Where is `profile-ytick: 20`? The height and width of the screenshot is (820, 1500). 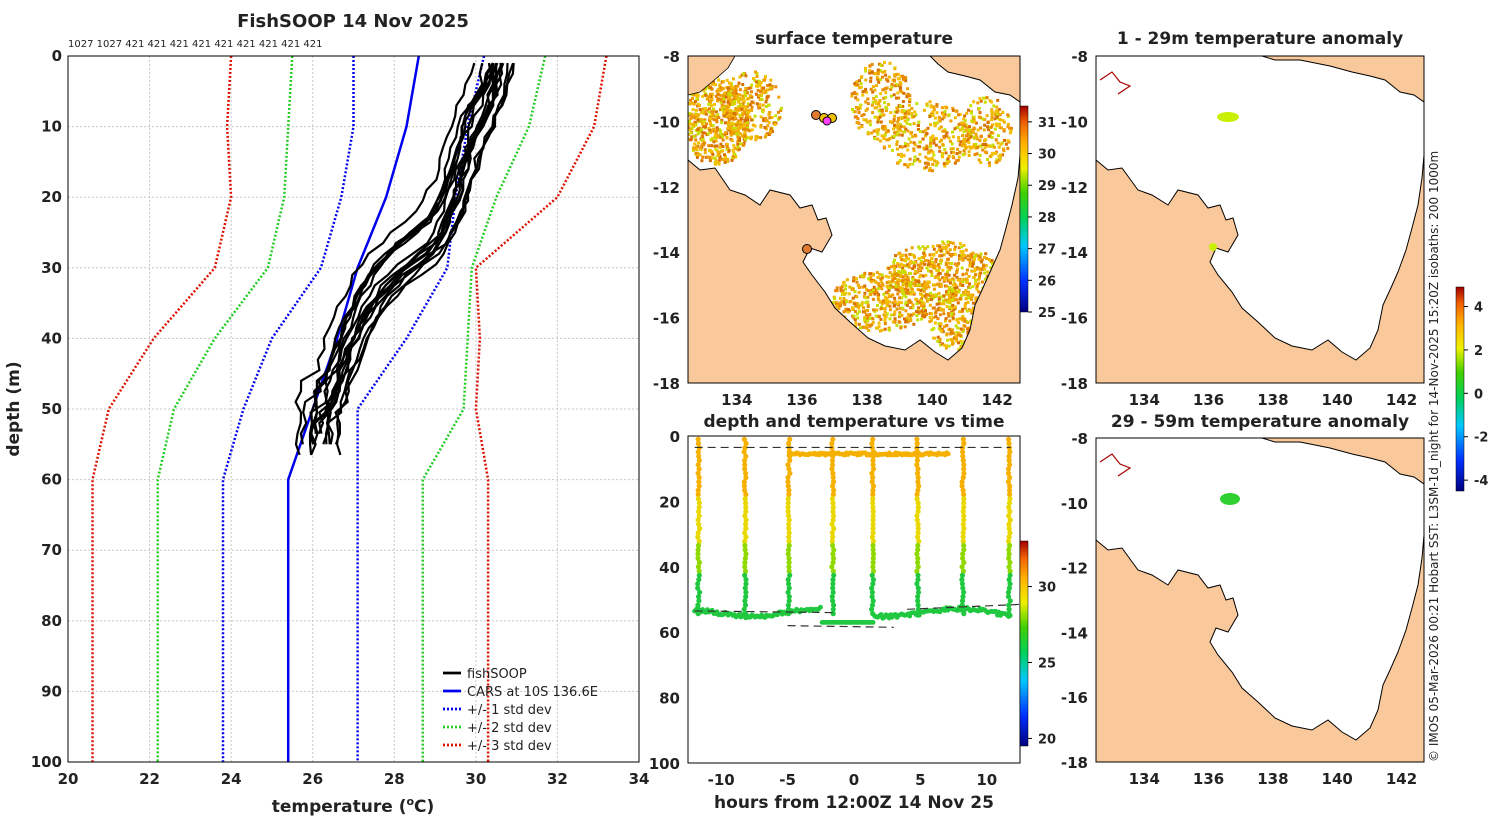
profile-ytick: 20 is located at coordinates (51, 197).